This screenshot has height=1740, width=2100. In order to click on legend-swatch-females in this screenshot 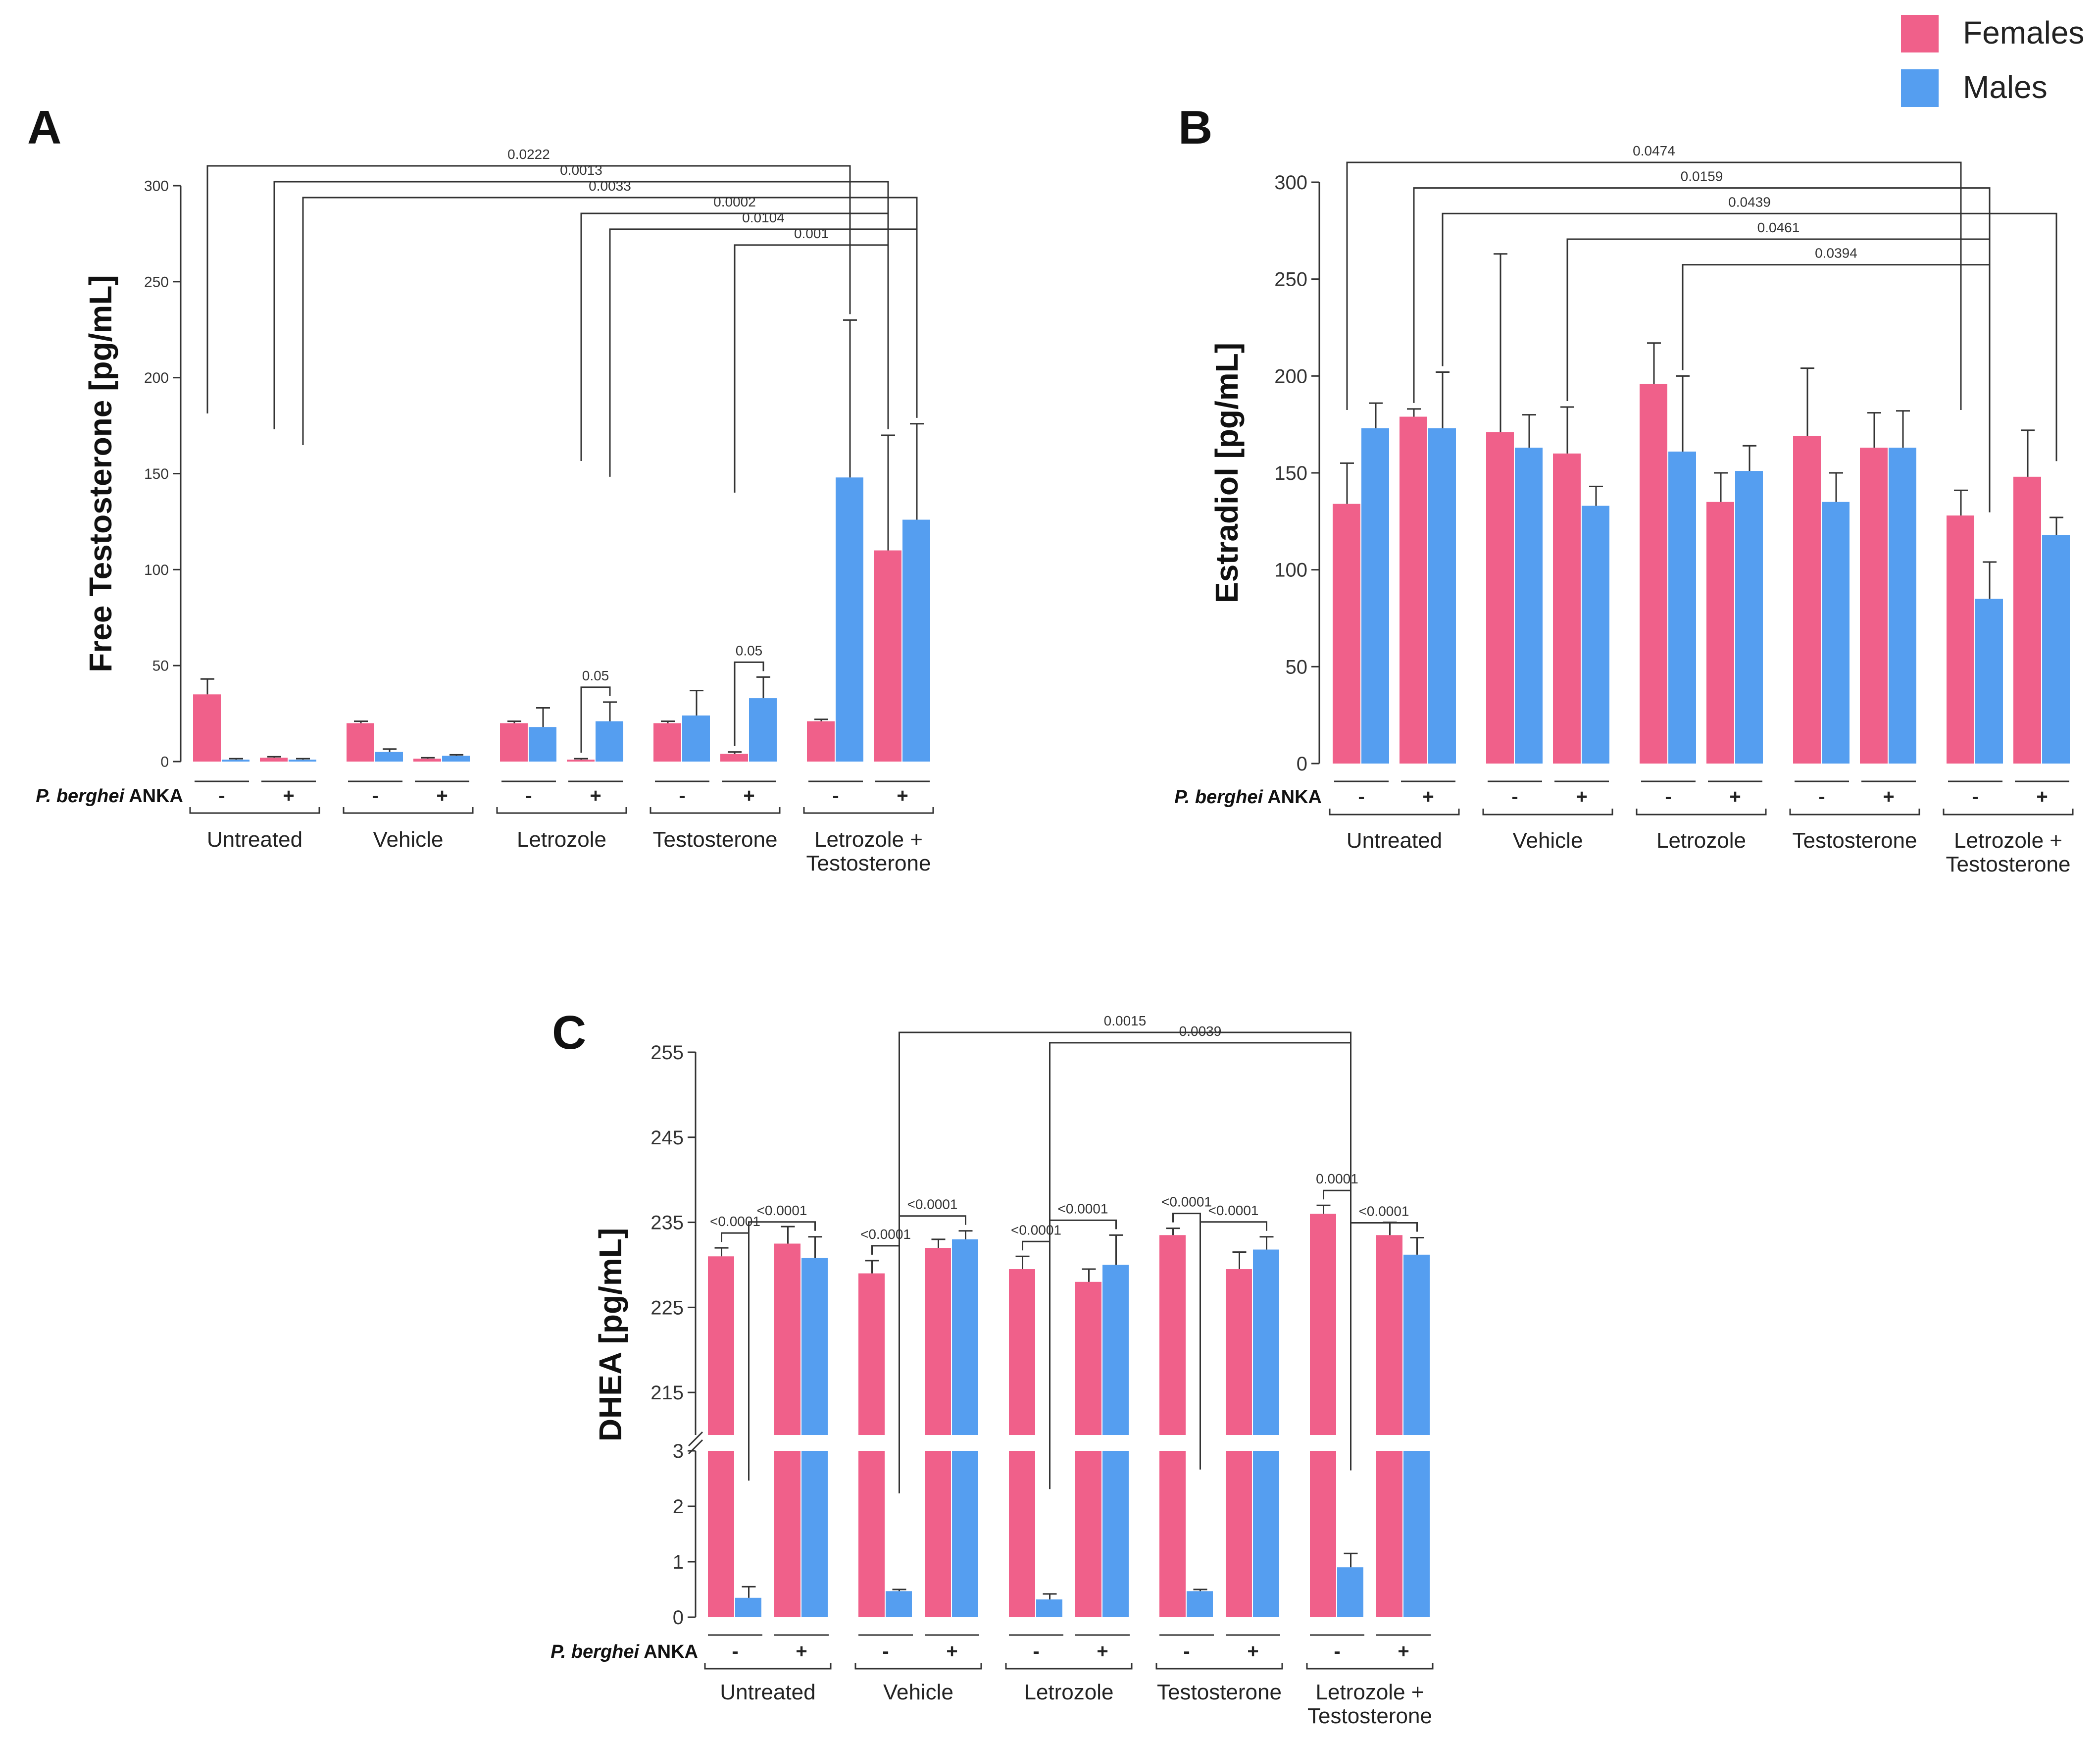, I will do `click(1920, 33)`.